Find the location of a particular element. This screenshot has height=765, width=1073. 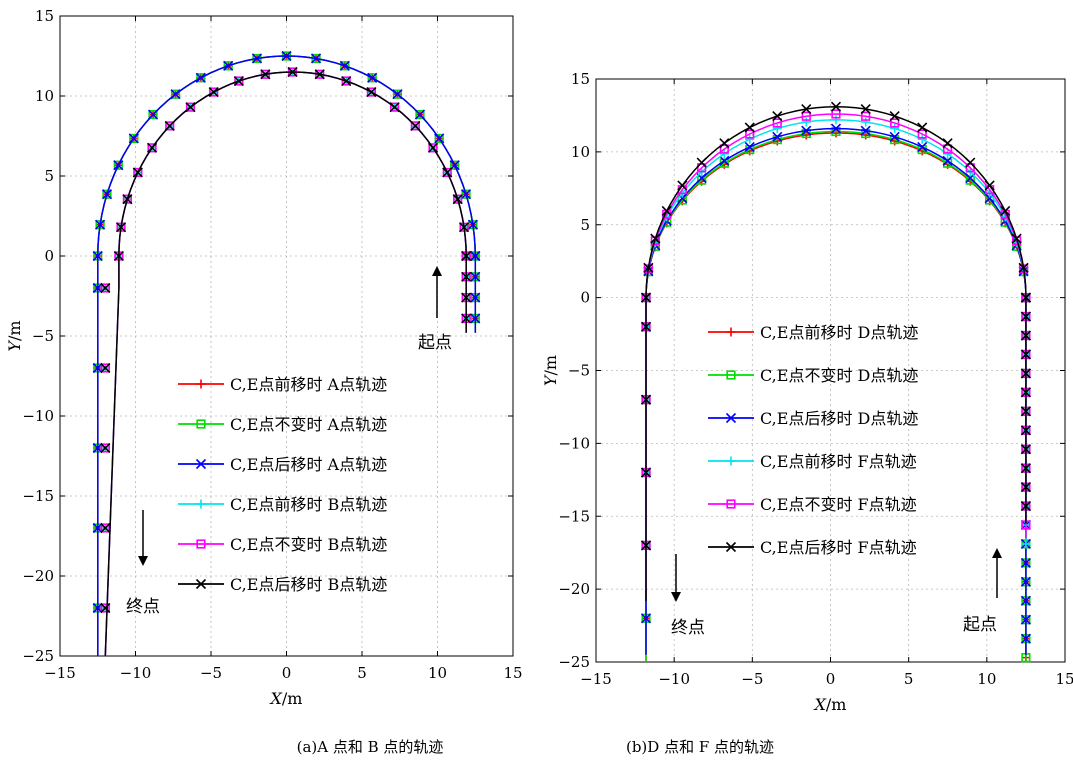

legend-label: C,E点前移时 F点轨迹 is located at coordinates (838, 461).